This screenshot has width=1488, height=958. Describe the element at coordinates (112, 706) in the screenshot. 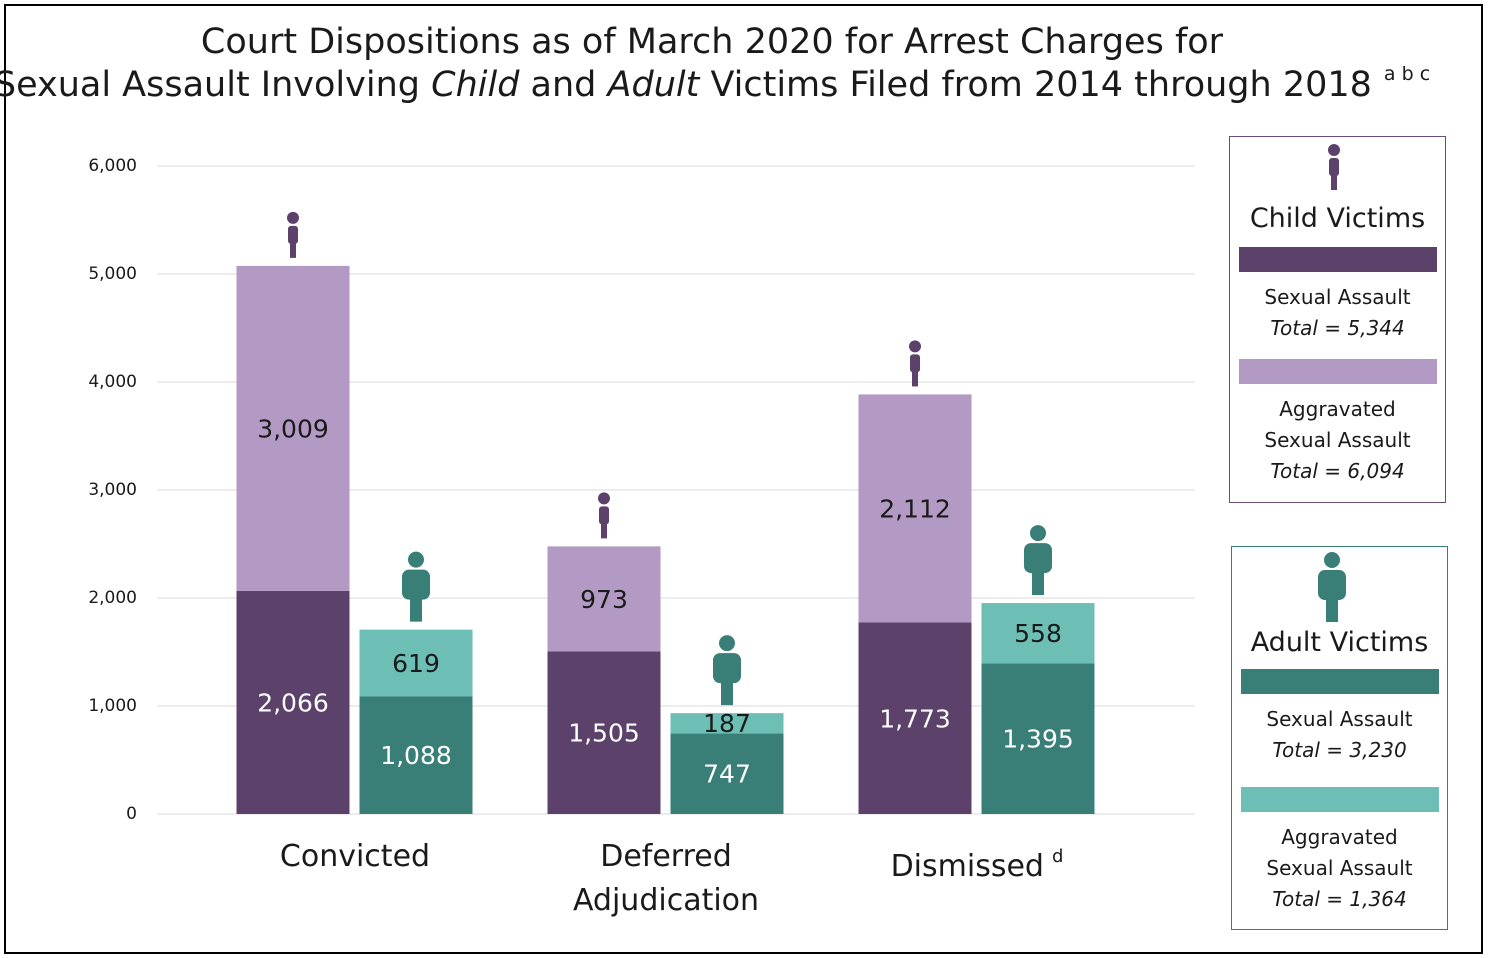

I see `y-tick-label: 1,000` at that location.